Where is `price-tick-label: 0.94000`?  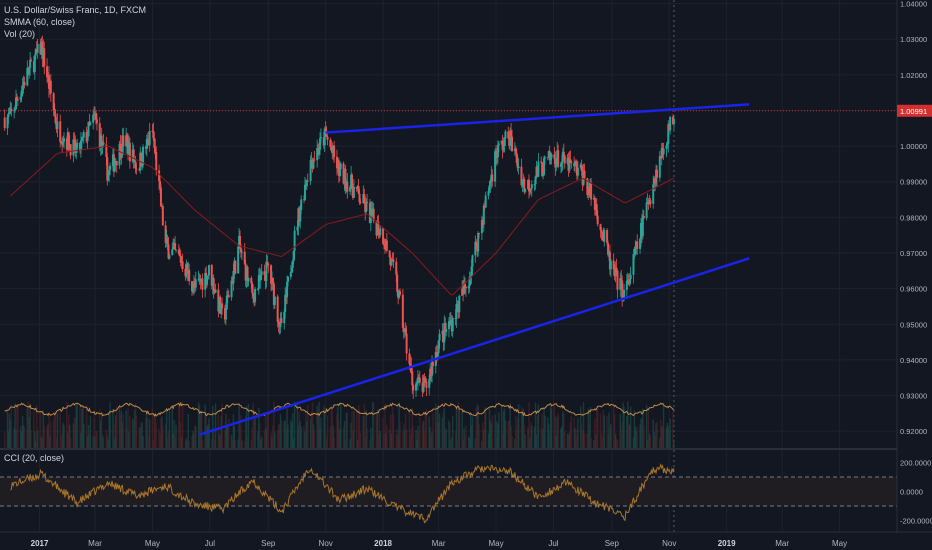
price-tick-label: 0.94000 is located at coordinates (913, 360).